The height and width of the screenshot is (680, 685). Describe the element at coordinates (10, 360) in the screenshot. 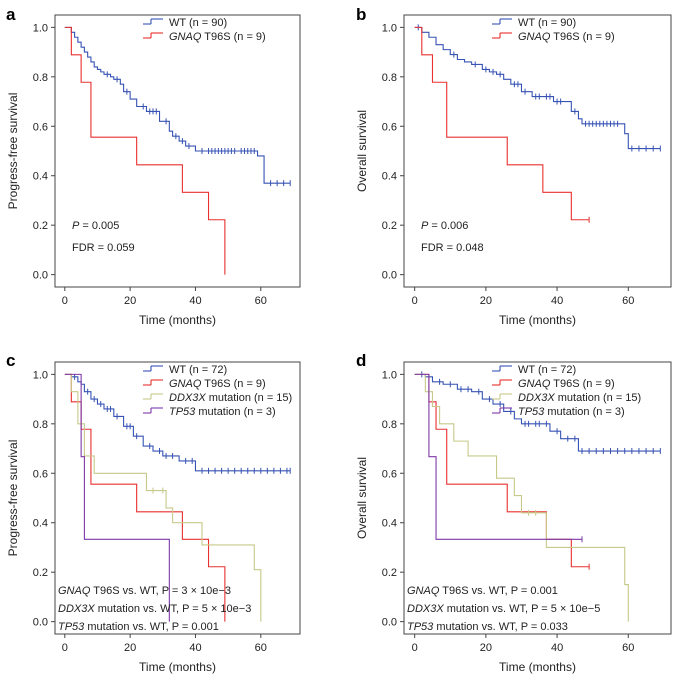

I see `panel-letter: c` at that location.